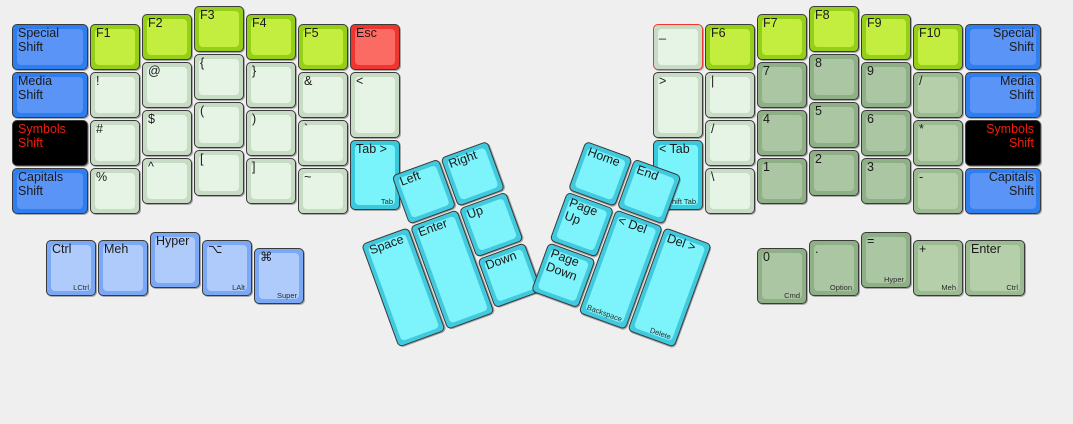  I want to click on key-right-col-shifts-capitals-shift: Capitals Shift, so click(1003, 191).